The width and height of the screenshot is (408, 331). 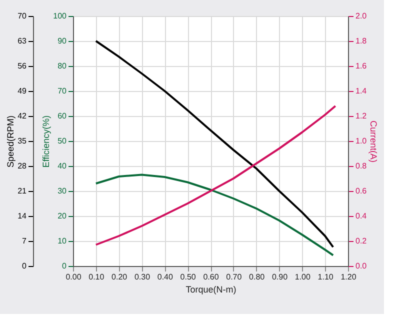 I want to click on y-tick-label: 14, so click(x=23, y=216).